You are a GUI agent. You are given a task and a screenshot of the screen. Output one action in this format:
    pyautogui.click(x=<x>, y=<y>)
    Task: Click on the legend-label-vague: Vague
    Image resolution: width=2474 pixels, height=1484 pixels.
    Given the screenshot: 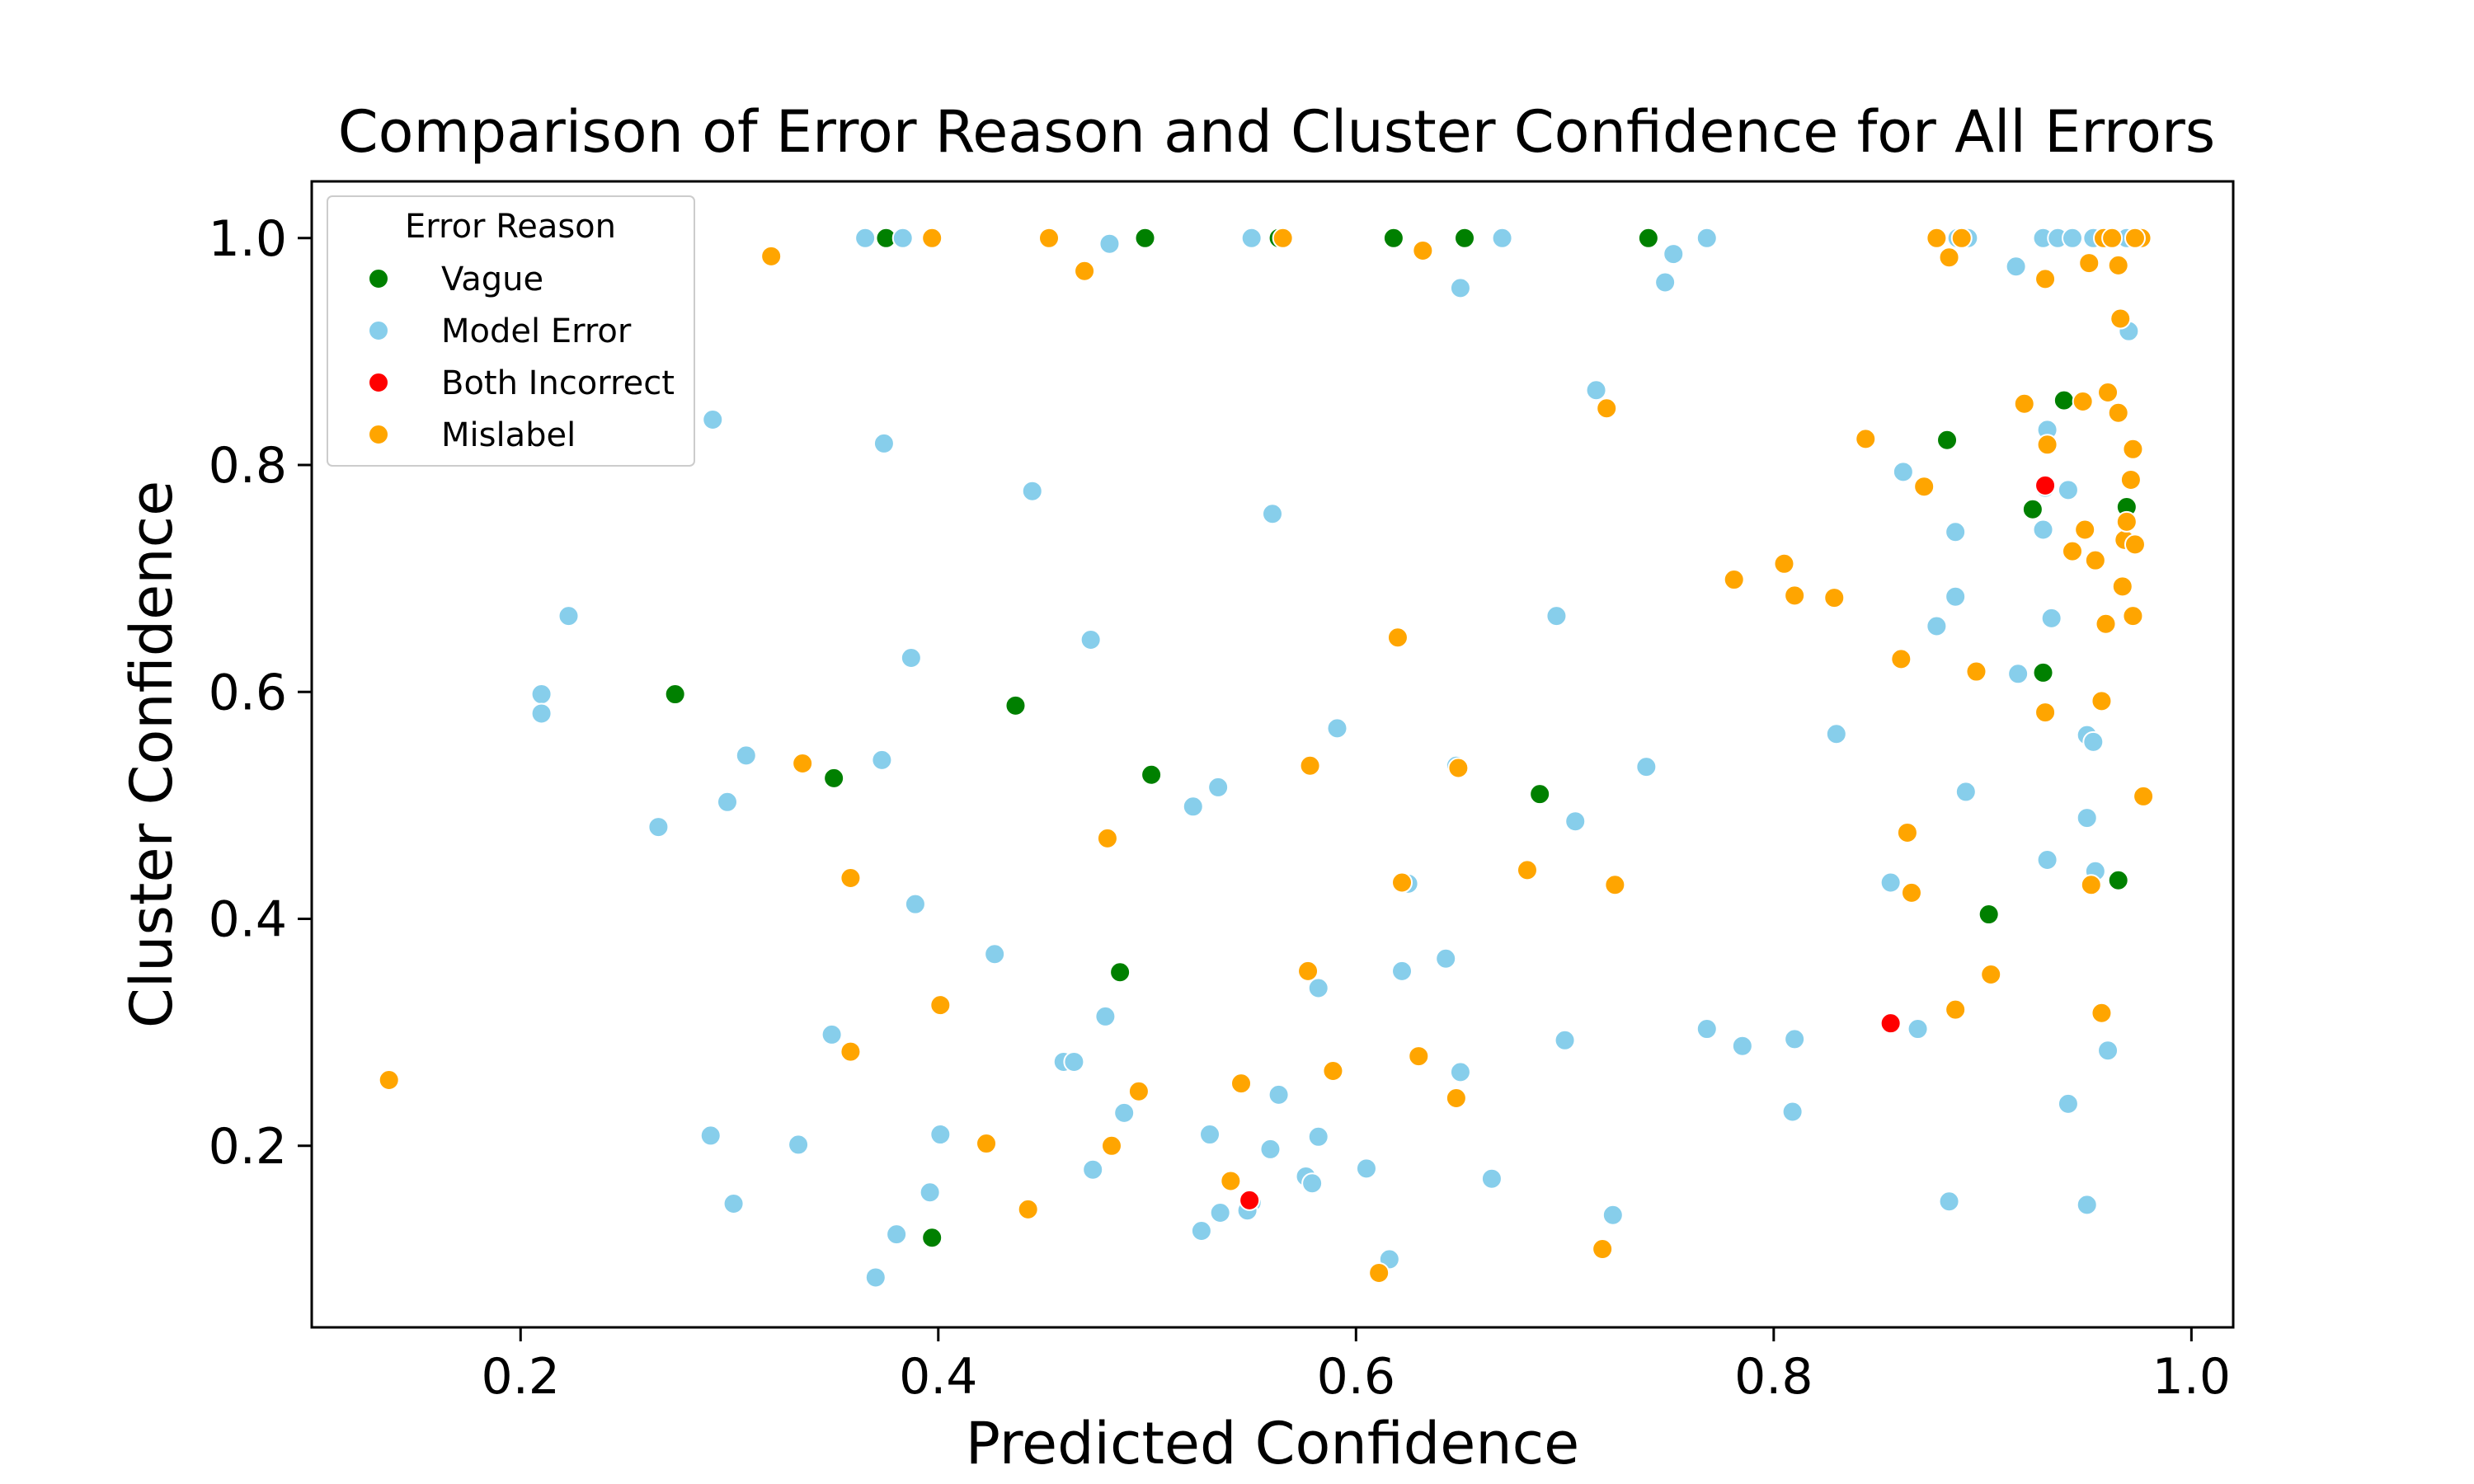 What is the action you would take?
    pyautogui.click(x=492, y=279)
    